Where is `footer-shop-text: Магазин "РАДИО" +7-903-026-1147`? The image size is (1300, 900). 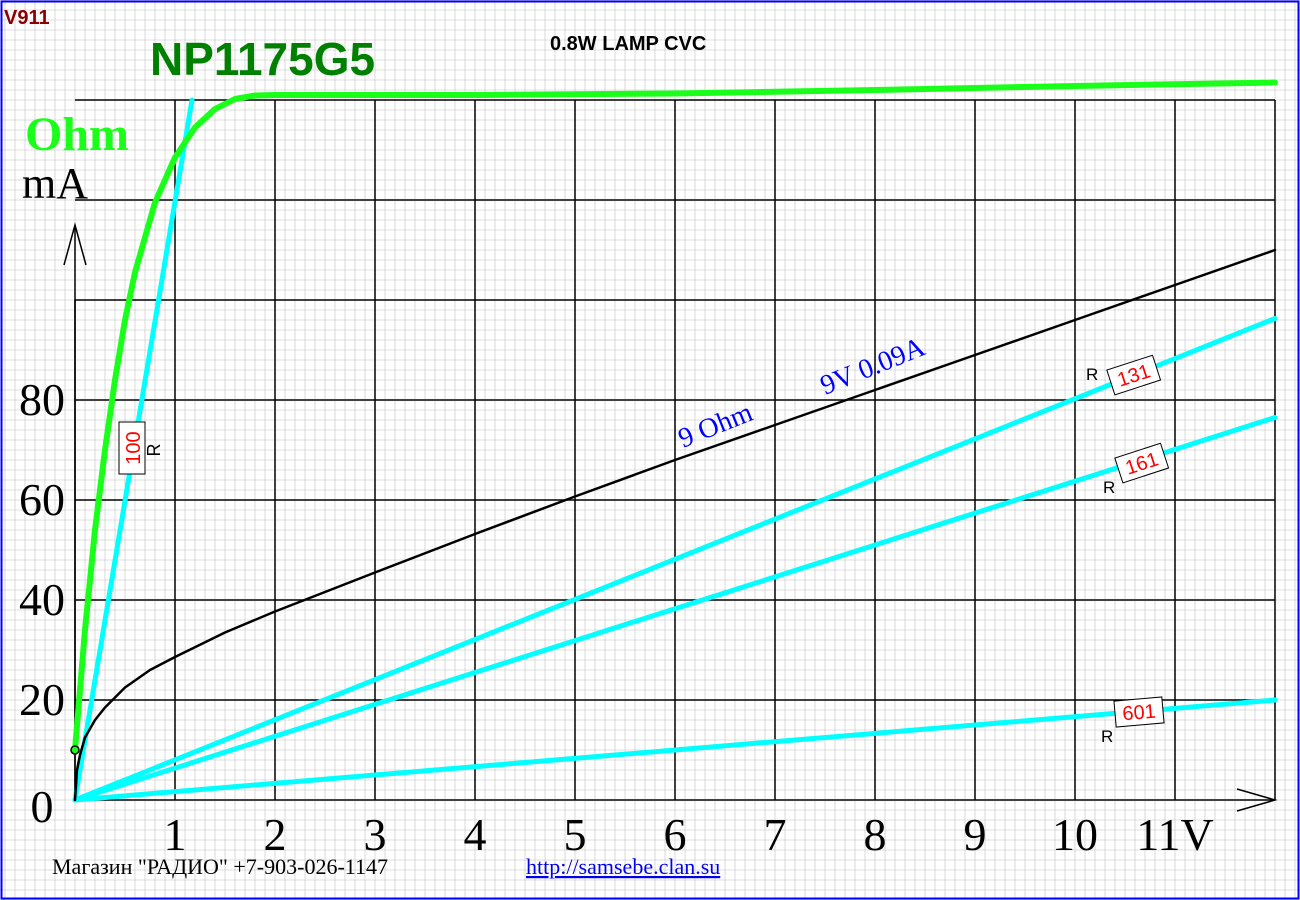
footer-shop-text: Магазин "РАДИО" +7-903-026-1147 is located at coordinates (220, 866).